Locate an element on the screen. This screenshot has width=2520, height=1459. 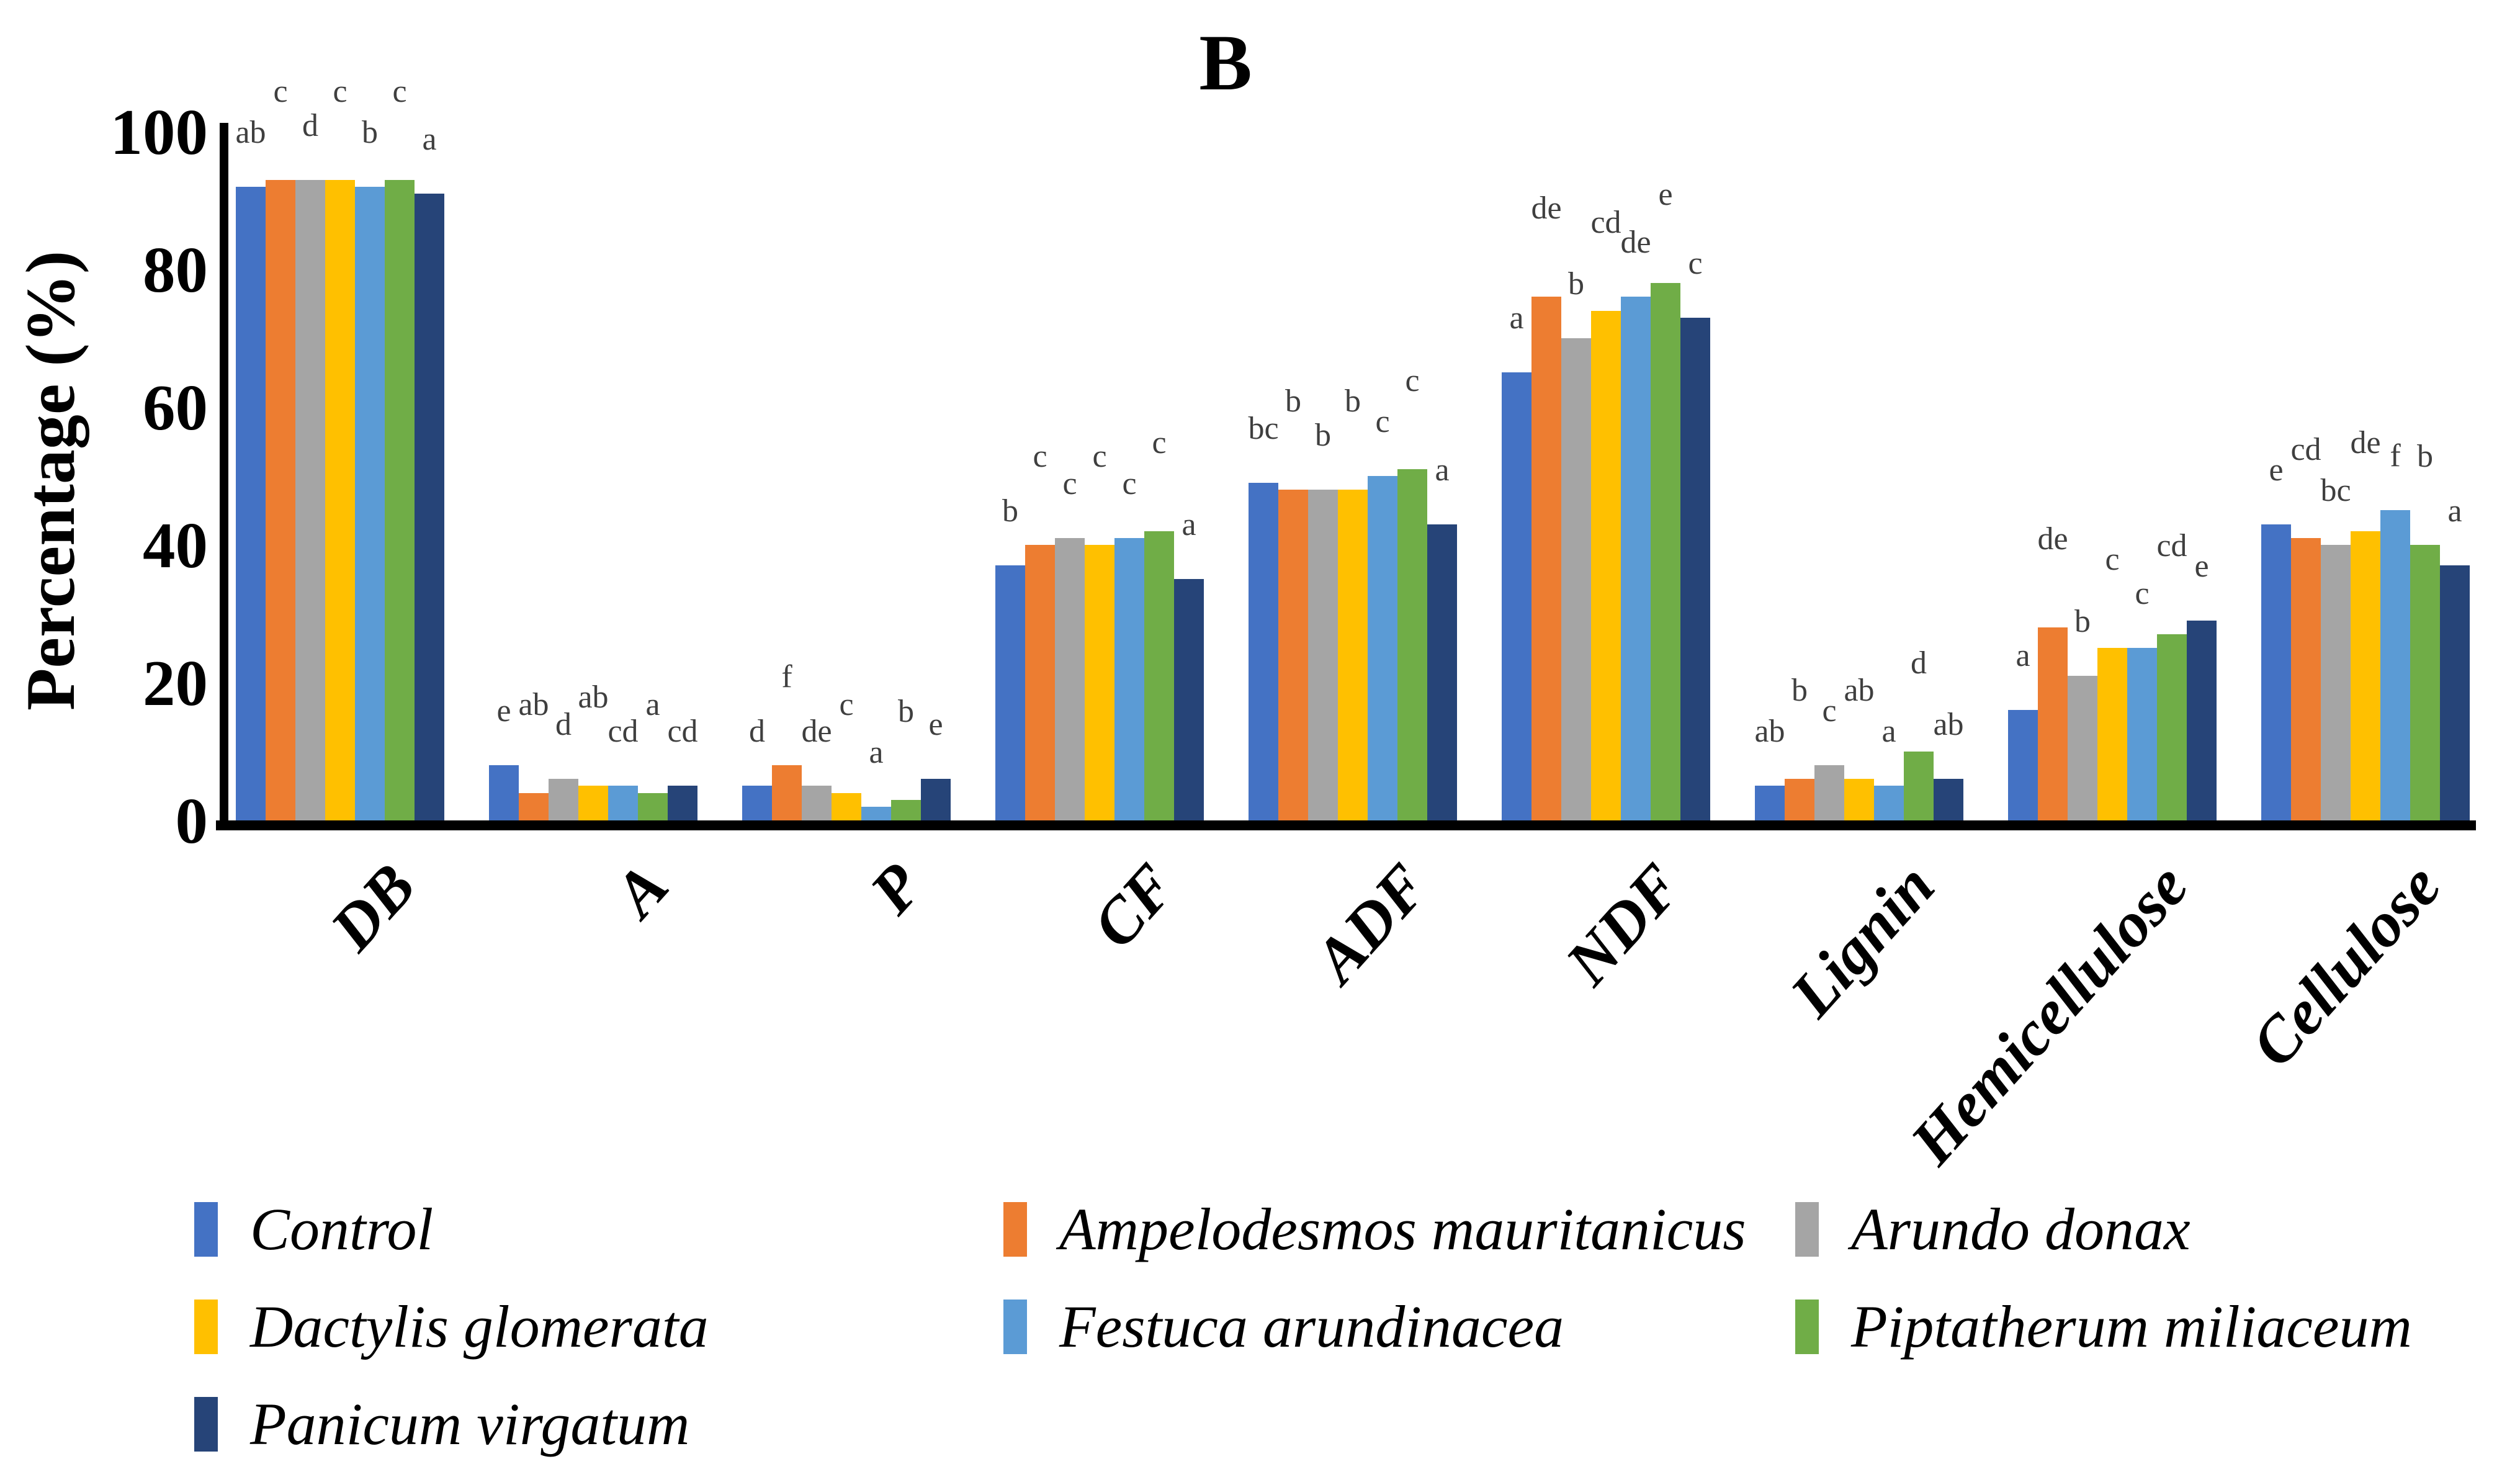
bar-ampelodesmos-mauritanicus-hemicellulose is located at coordinates (2053, 724).